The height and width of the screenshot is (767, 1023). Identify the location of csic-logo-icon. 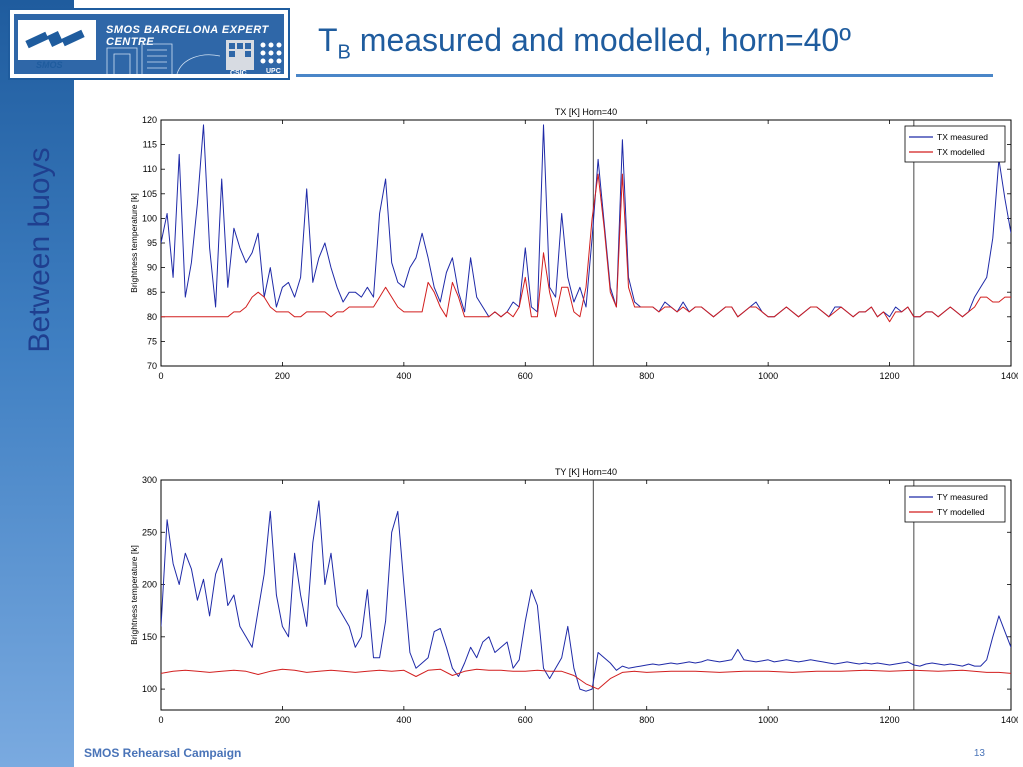
(240, 55).